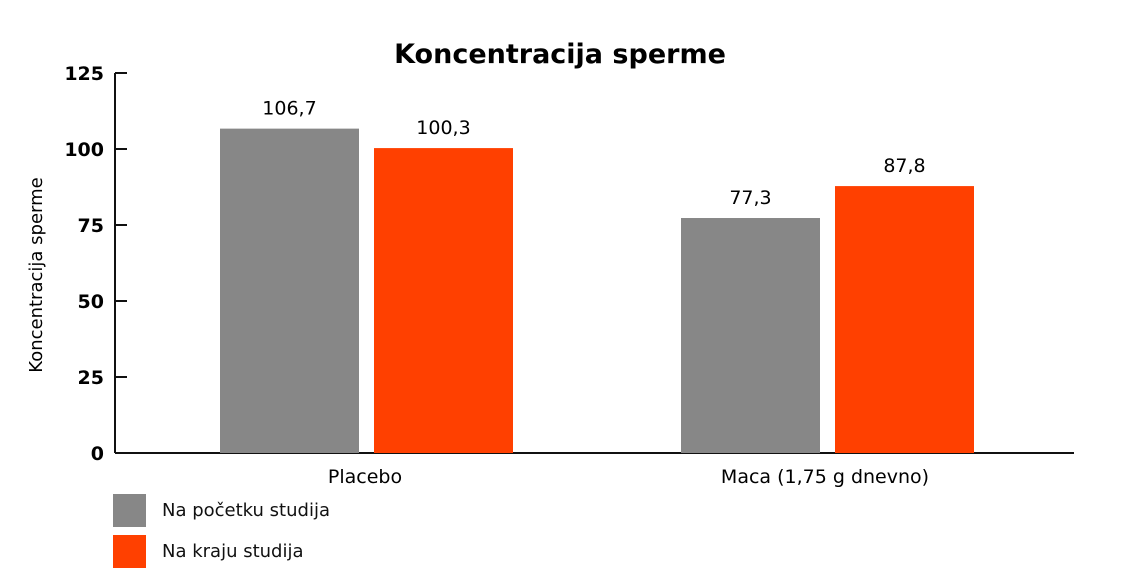 The width and height of the screenshot is (1124, 588). Describe the element at coordinates (91, 302) in the screenshot. I see `y-tick-label: 50` at that location.